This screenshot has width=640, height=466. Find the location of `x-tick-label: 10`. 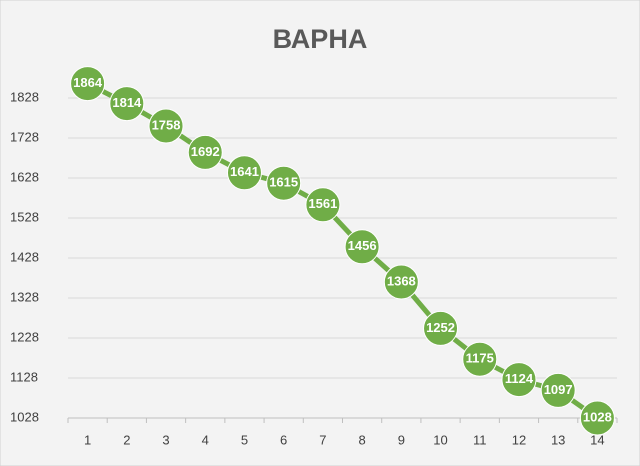

x-tick-label: 10 is located at coordinates (440, 439).